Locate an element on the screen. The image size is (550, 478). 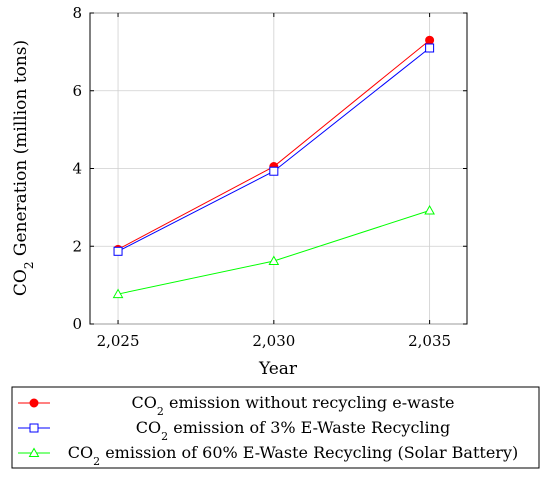
y-tick-label: 0 is located at coordinates (77, 324).